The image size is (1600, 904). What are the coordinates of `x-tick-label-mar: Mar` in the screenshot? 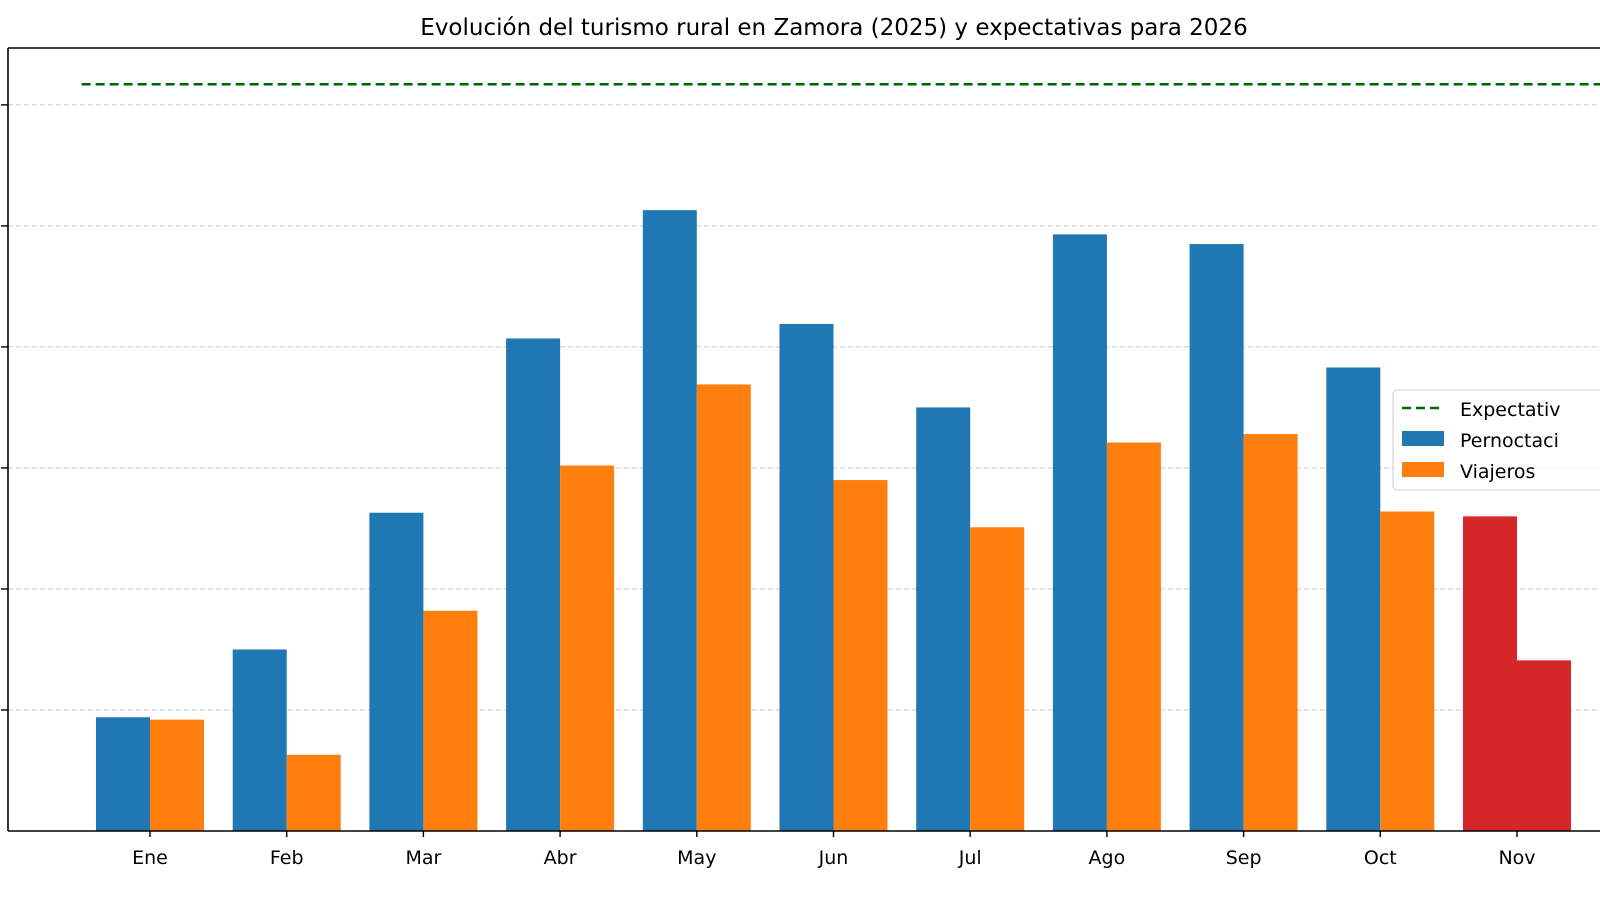 It's located at (423, 858).